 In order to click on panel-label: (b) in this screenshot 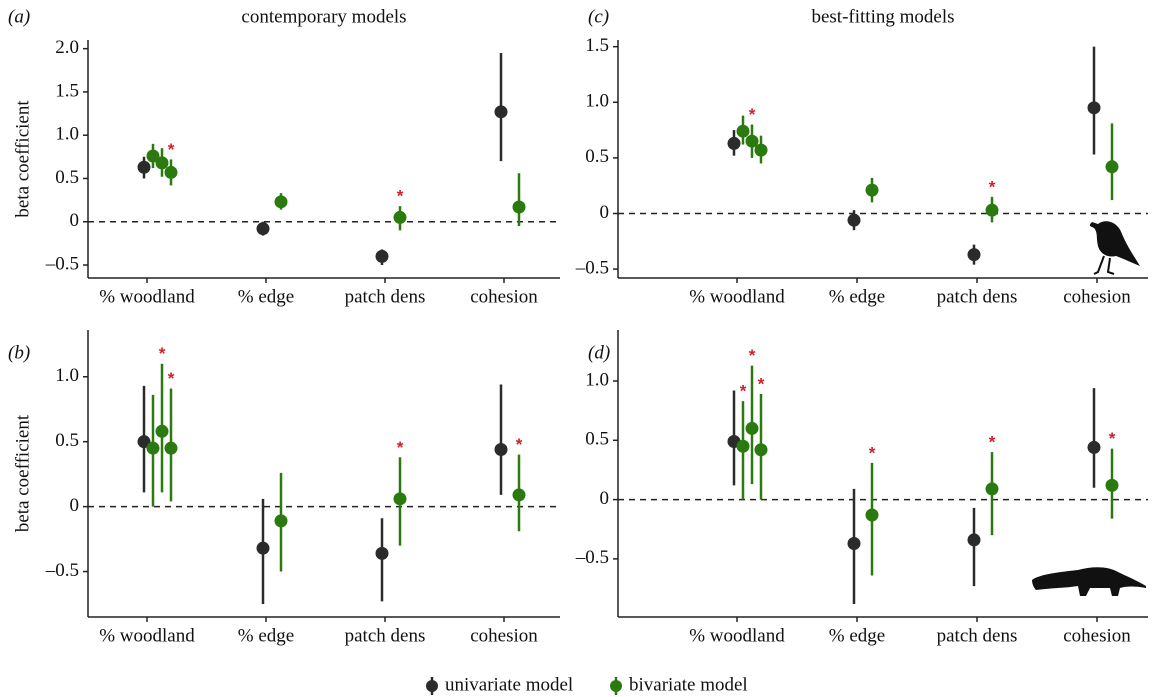, I will do `click(19, 352)`.